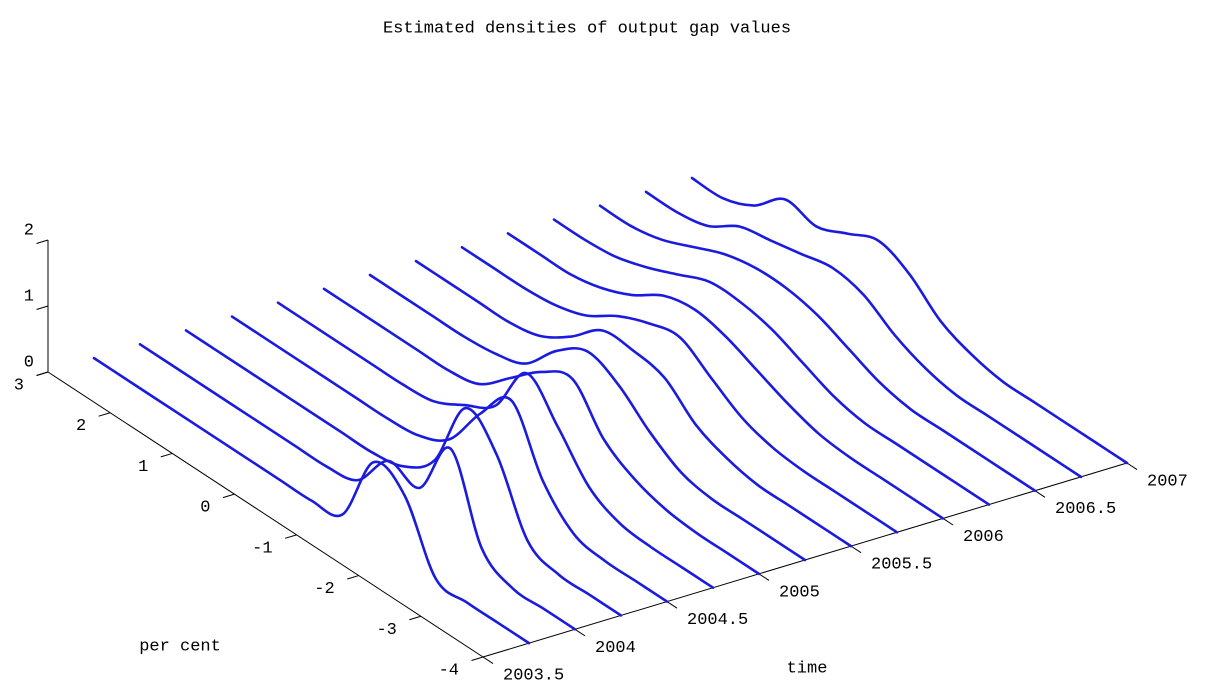 Image resolution: width=1211 pixels, height=682 pixels. What do you see at coordinates (29, 362) in the screenshot?
I see `z-tick-label: 0` at bounding box center [29, 362].